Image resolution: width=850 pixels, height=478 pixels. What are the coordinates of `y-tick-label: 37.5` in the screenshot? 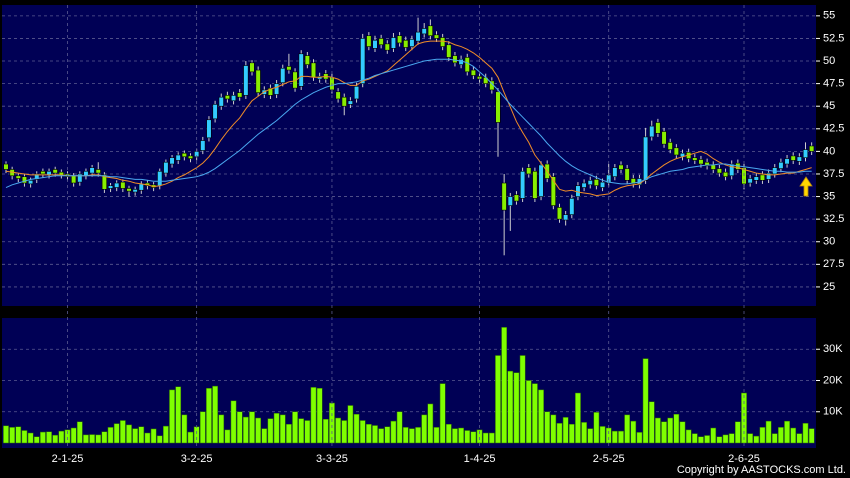 It's located at (833, 174).